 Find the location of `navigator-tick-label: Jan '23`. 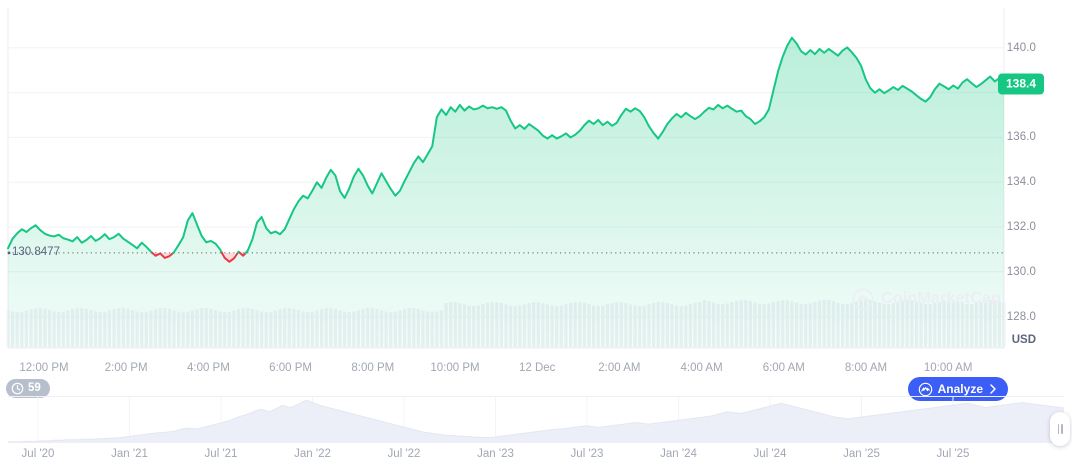

navigator-tick-label: Jan '23 is located at coordinates (495, 454).